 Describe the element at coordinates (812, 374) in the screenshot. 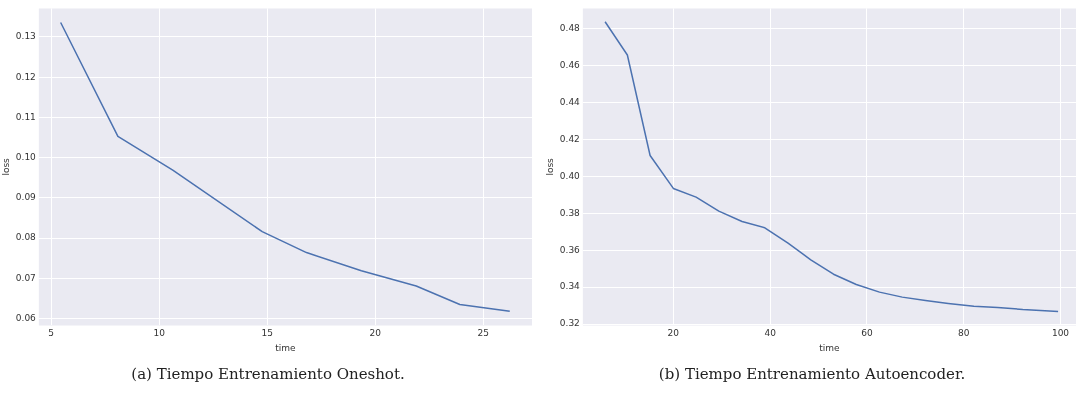

I see `text: (b) Tiempo Entrenamiento Autoencoder.` at that location.